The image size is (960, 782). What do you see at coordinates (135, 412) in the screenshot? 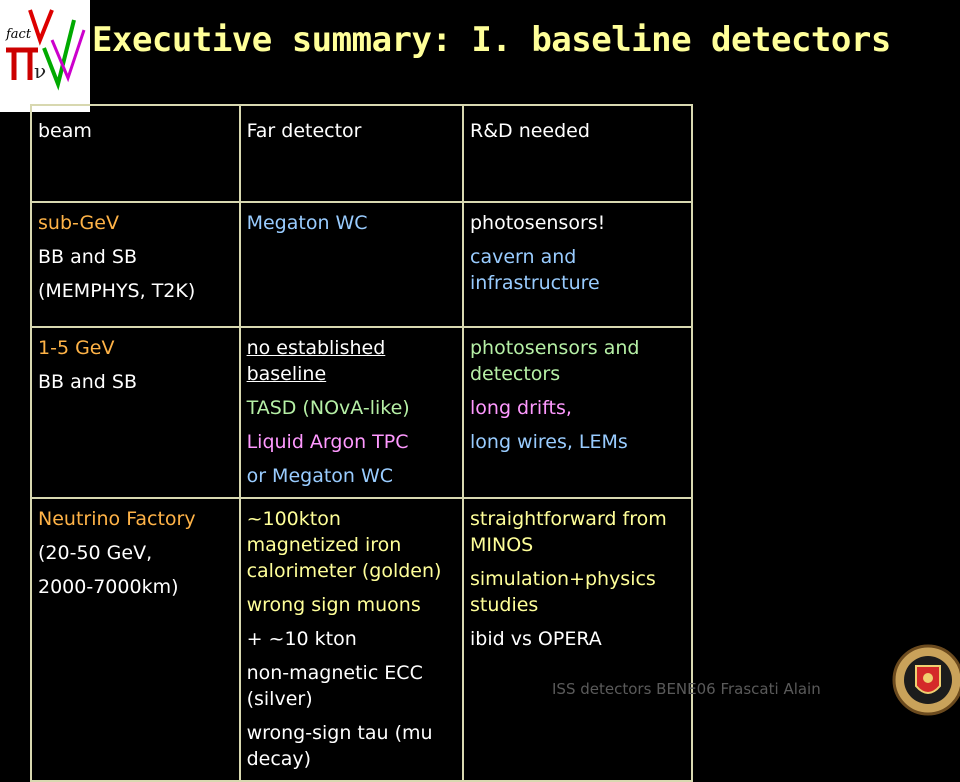
I see `cell-beam: 1-5 GeV BB and SB` at bounding box center [135, 412].